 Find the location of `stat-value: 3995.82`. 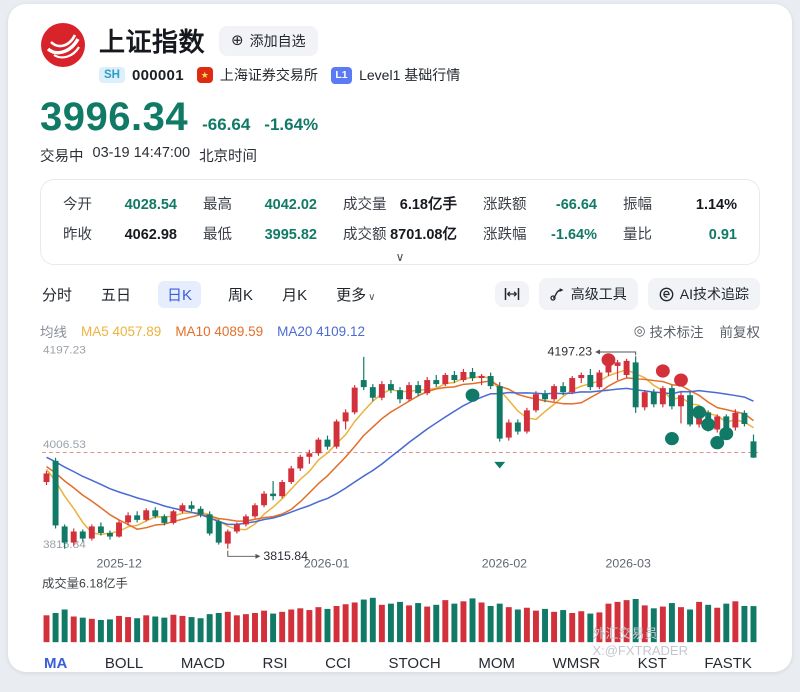

stat-value: 3995.82 is located at coordinates (290, 235).